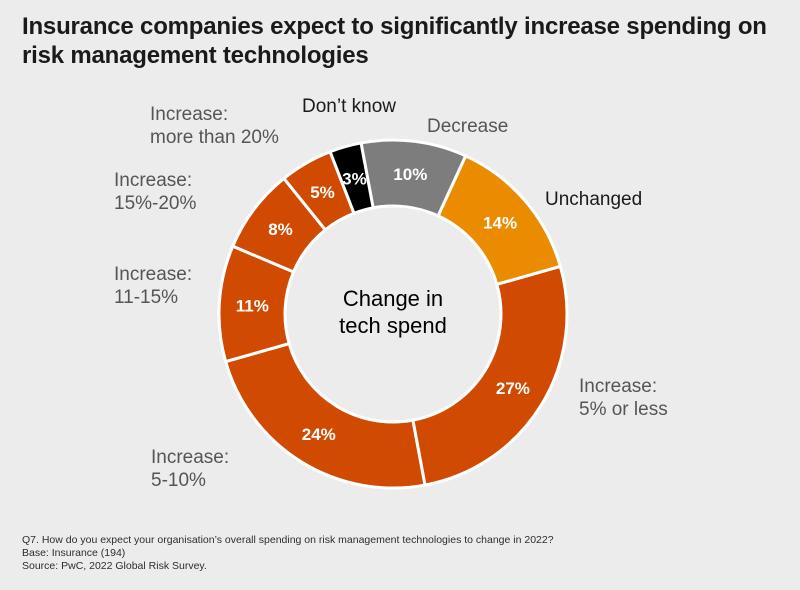  I want to click on value-label-decrease: 10%, so click(410, 174).